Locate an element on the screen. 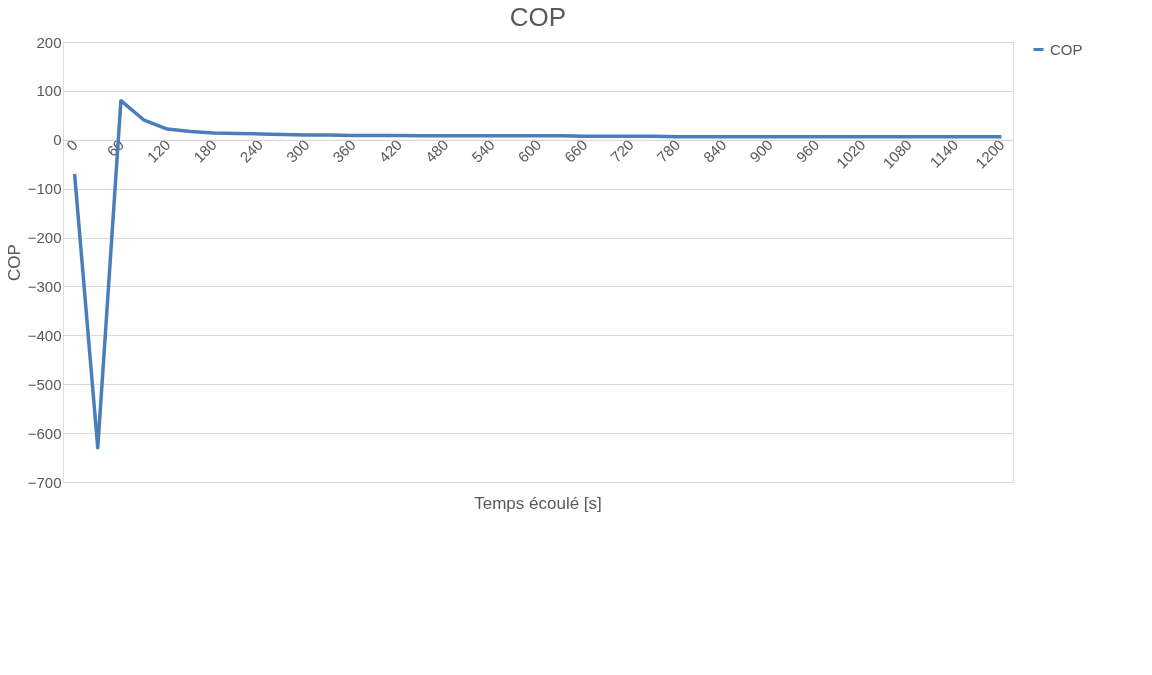 The width and height of the screenshot is (1152, 675). x-tick-label: 120 is located at coordinates (158, 150).